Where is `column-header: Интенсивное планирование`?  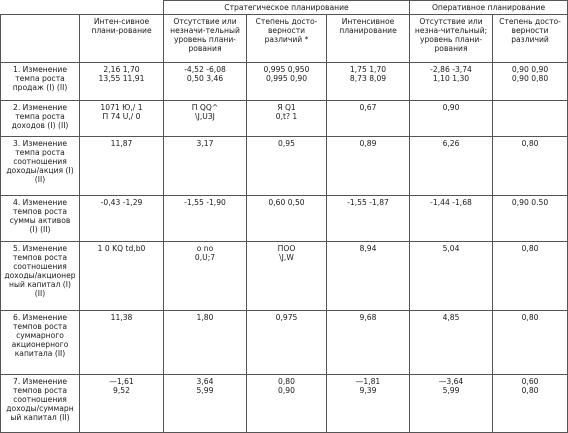
column-header: Интенсивное планирование is located at coordinates (368, 38).